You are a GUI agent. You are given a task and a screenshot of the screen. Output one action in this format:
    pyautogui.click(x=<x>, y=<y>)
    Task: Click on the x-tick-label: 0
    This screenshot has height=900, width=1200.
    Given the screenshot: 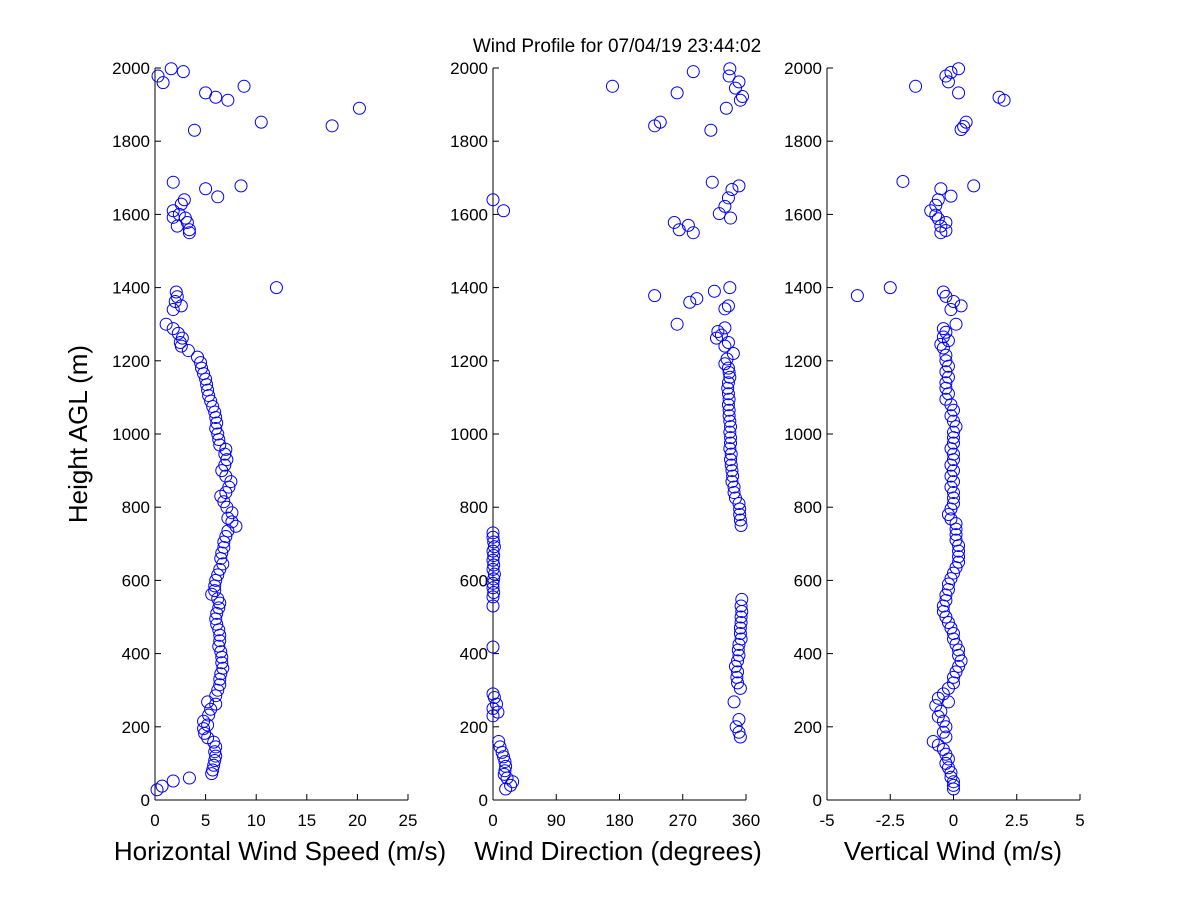 What is the action you would take?
    pyautogui.click(x=492, y=820)
    